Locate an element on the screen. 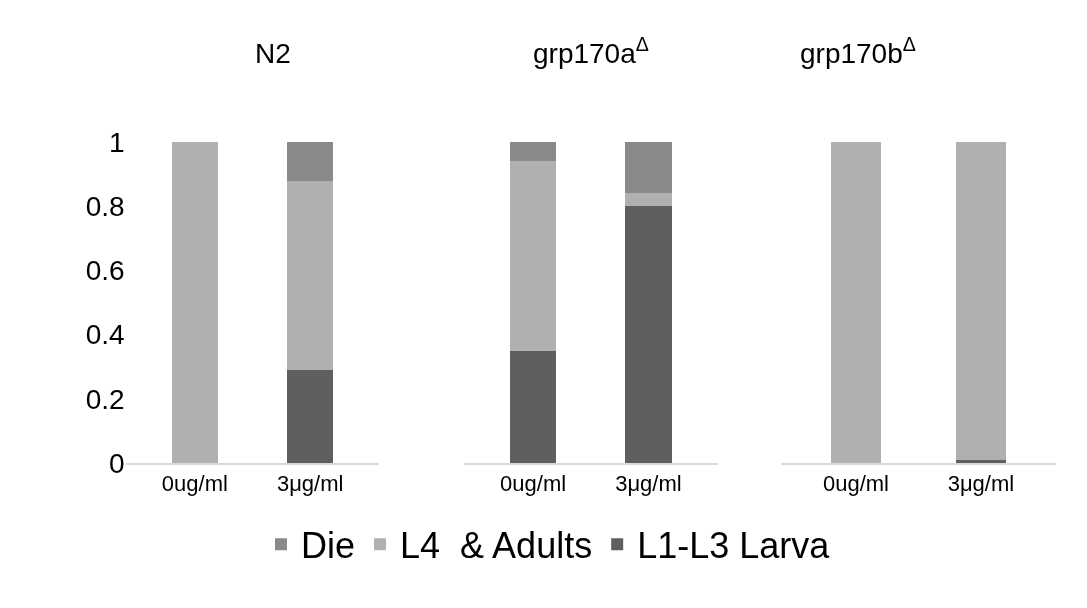  legend-label: L4 & Adults is located at coordinates (496, 546).